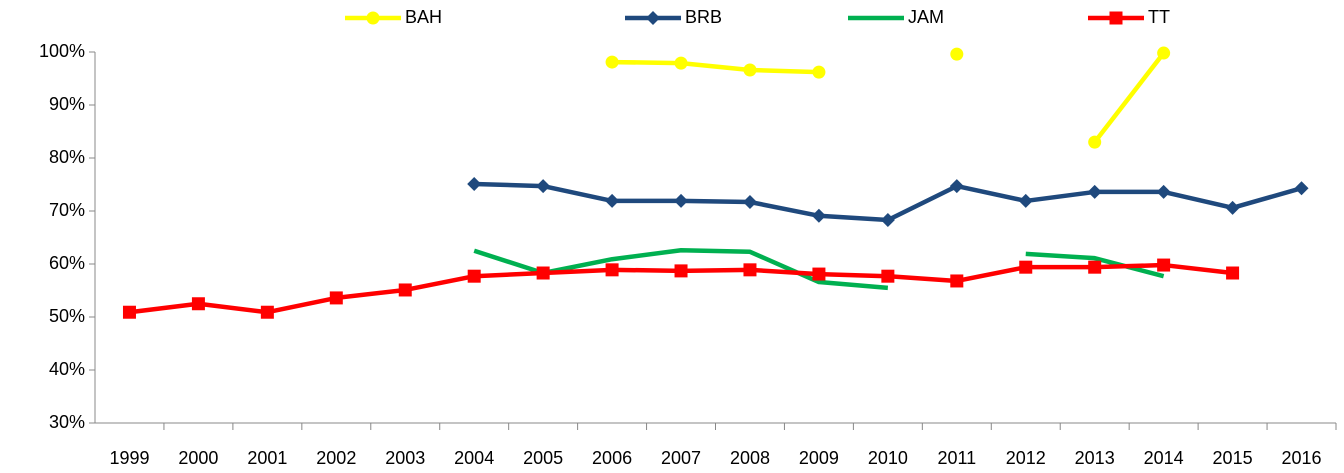 This screenshot has height=473, width=1344. What do you see at coordinates (889, 97) in the screenshot?
I see `series-line` at bounding box center [889, 97].